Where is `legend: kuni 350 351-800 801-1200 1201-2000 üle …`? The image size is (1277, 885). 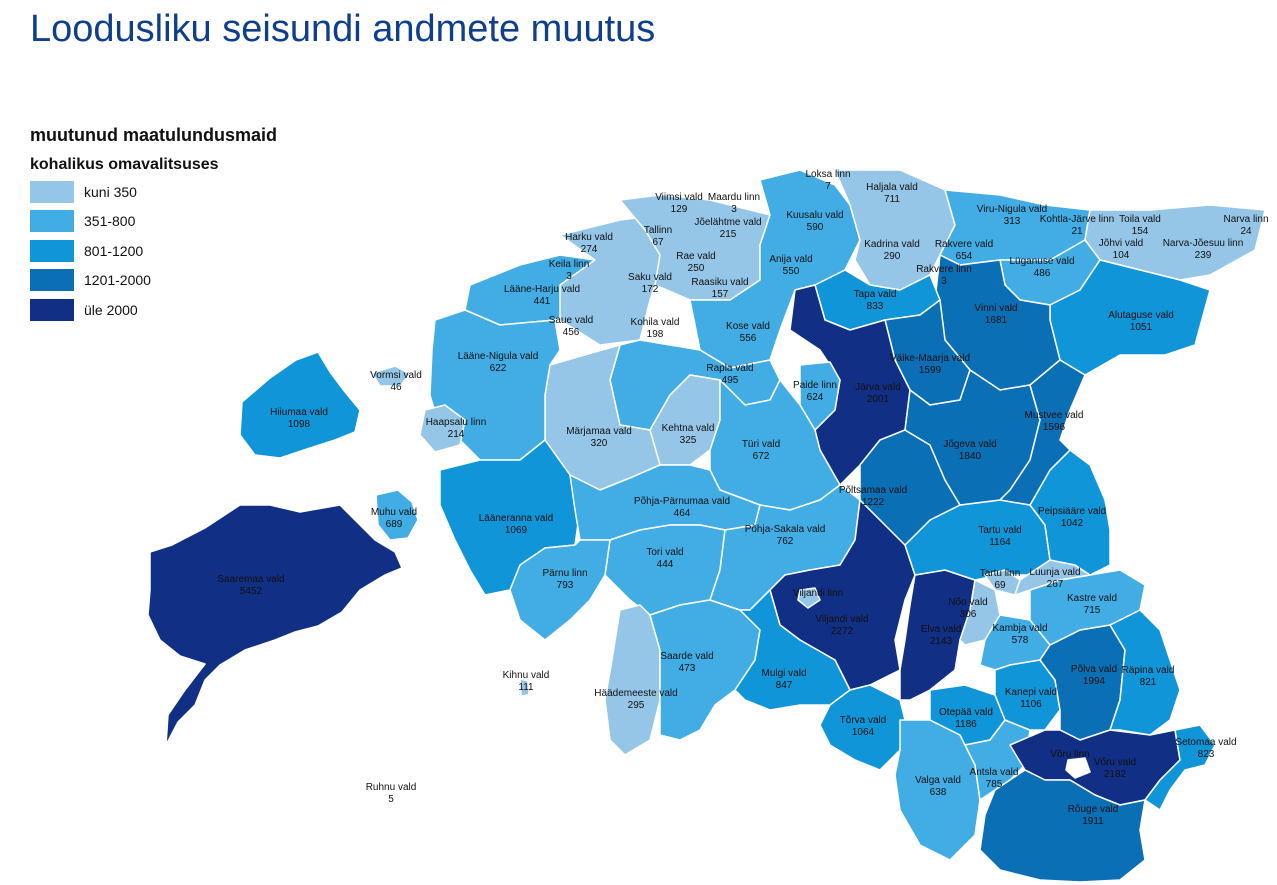
legend: kuni 350 351-800 801-1200 1201-2000 üle … is located at coordinates (90, 251).